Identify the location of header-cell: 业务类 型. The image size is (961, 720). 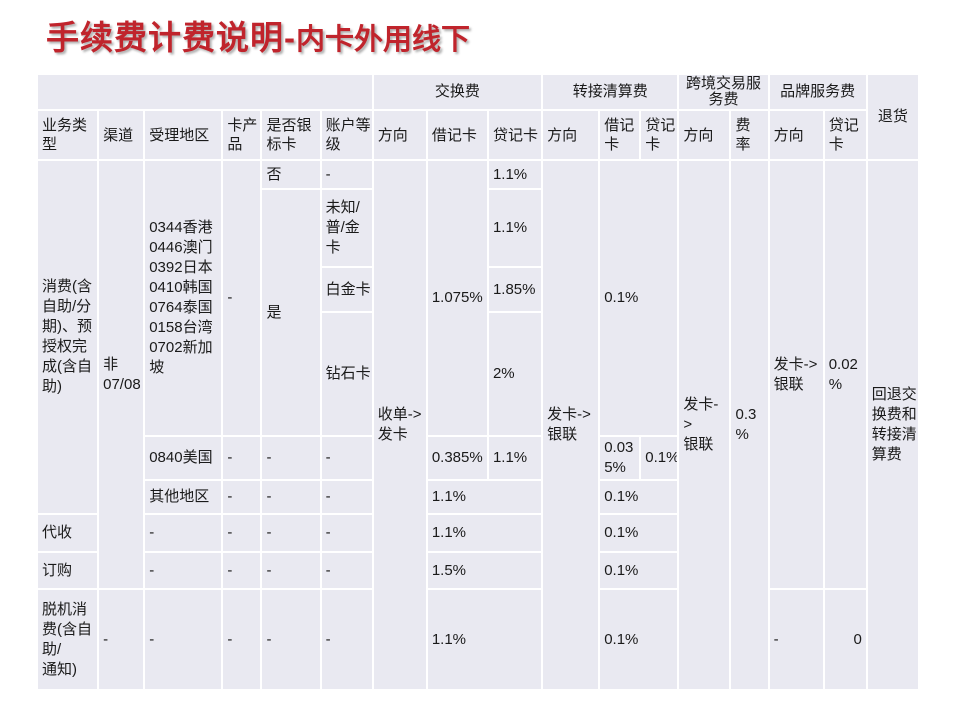
(67, 135).